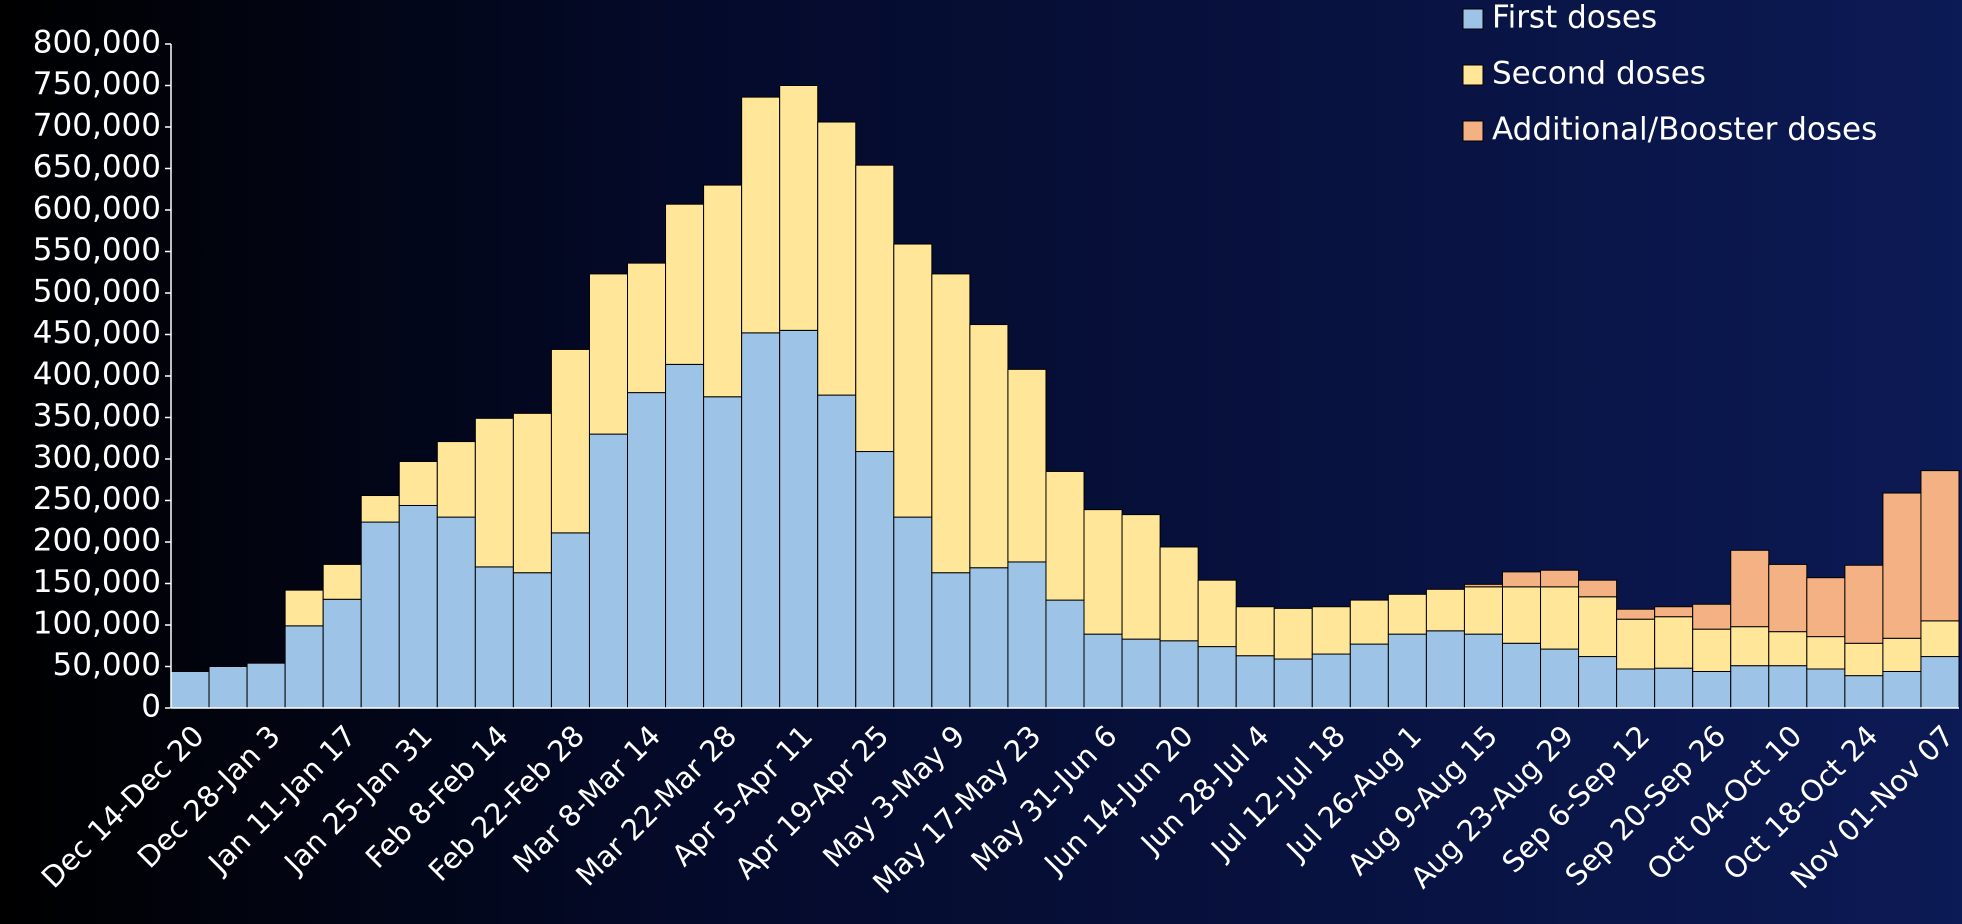 The image size is (1962, 924). Describe the element at coordinates (97, 582) in the screenshot. I see `y-tick-label: 150,000` at that location.